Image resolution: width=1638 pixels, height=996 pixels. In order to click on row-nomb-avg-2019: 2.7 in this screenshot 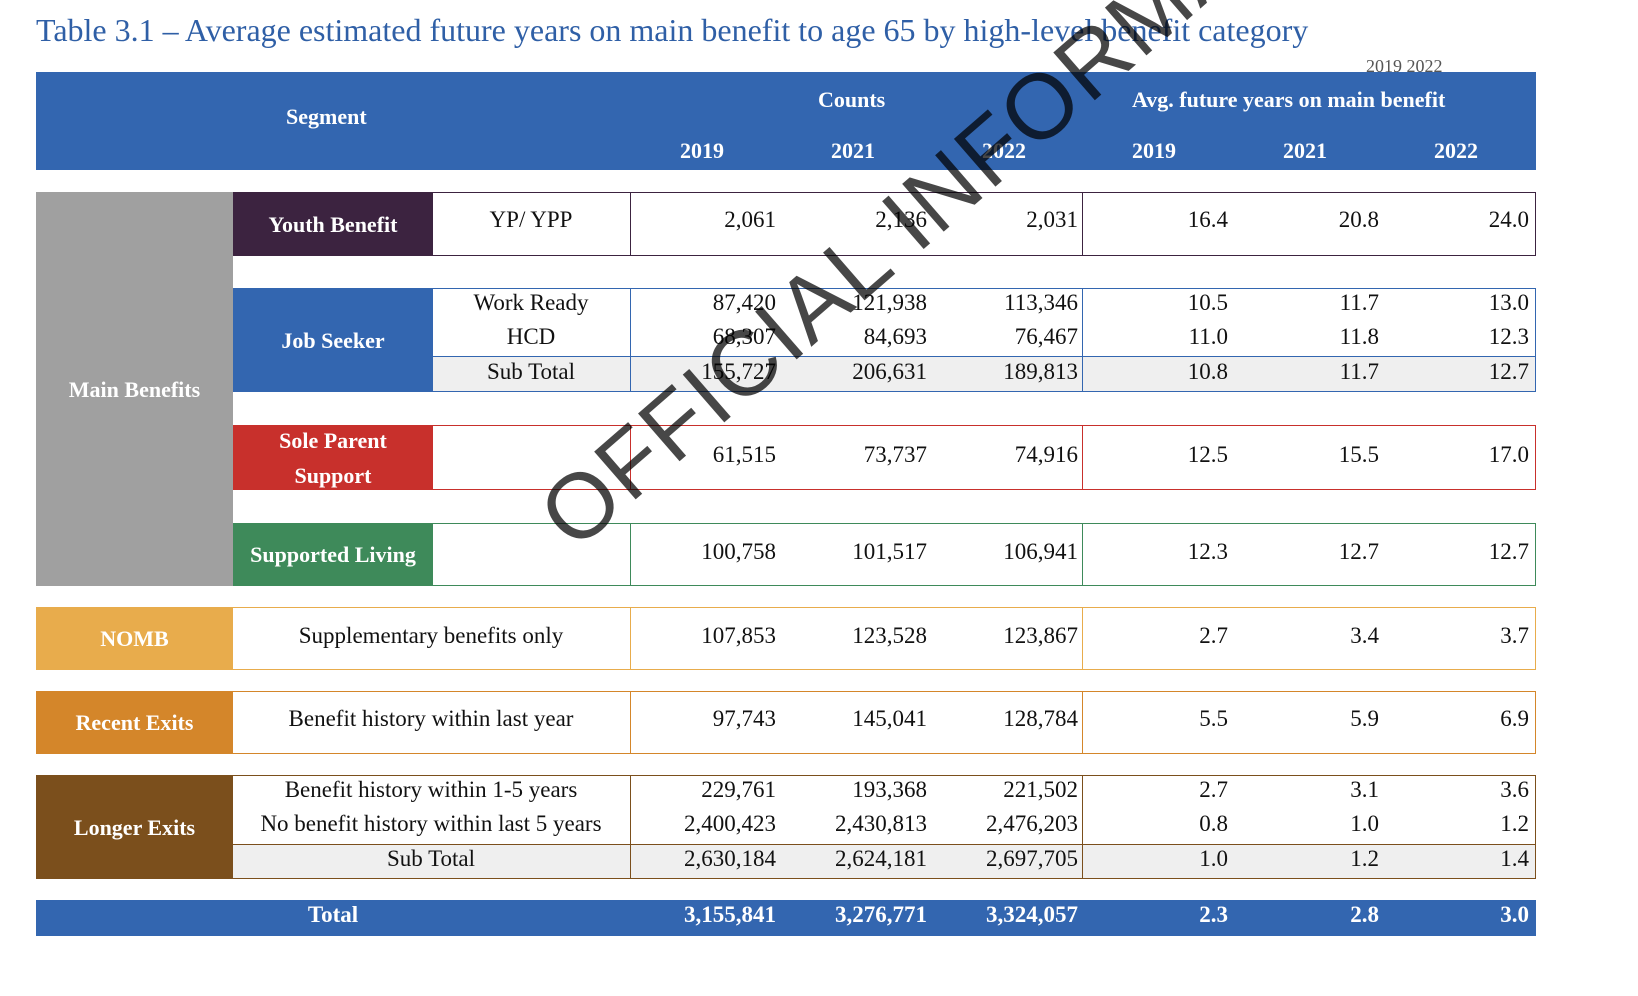, I will do `click(1213, 635)`.